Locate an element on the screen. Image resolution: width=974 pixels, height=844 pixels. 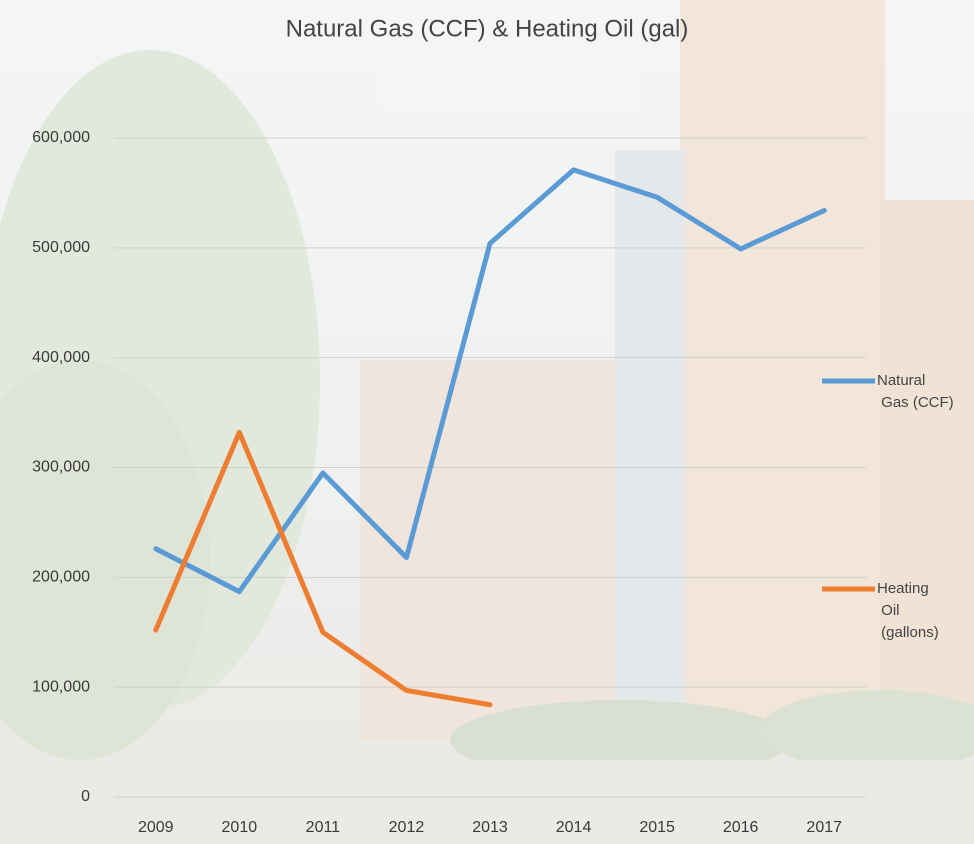
x-tick-label: 2016 is located at coordinates (741, 827).